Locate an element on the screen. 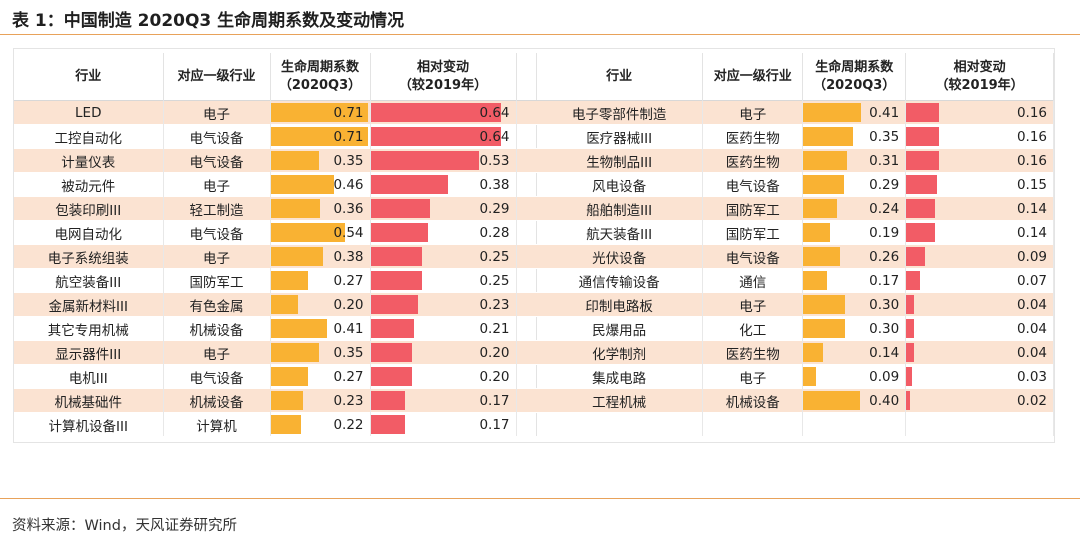  industry-cell: 医疗器械III is located at coordinates (620, 136).